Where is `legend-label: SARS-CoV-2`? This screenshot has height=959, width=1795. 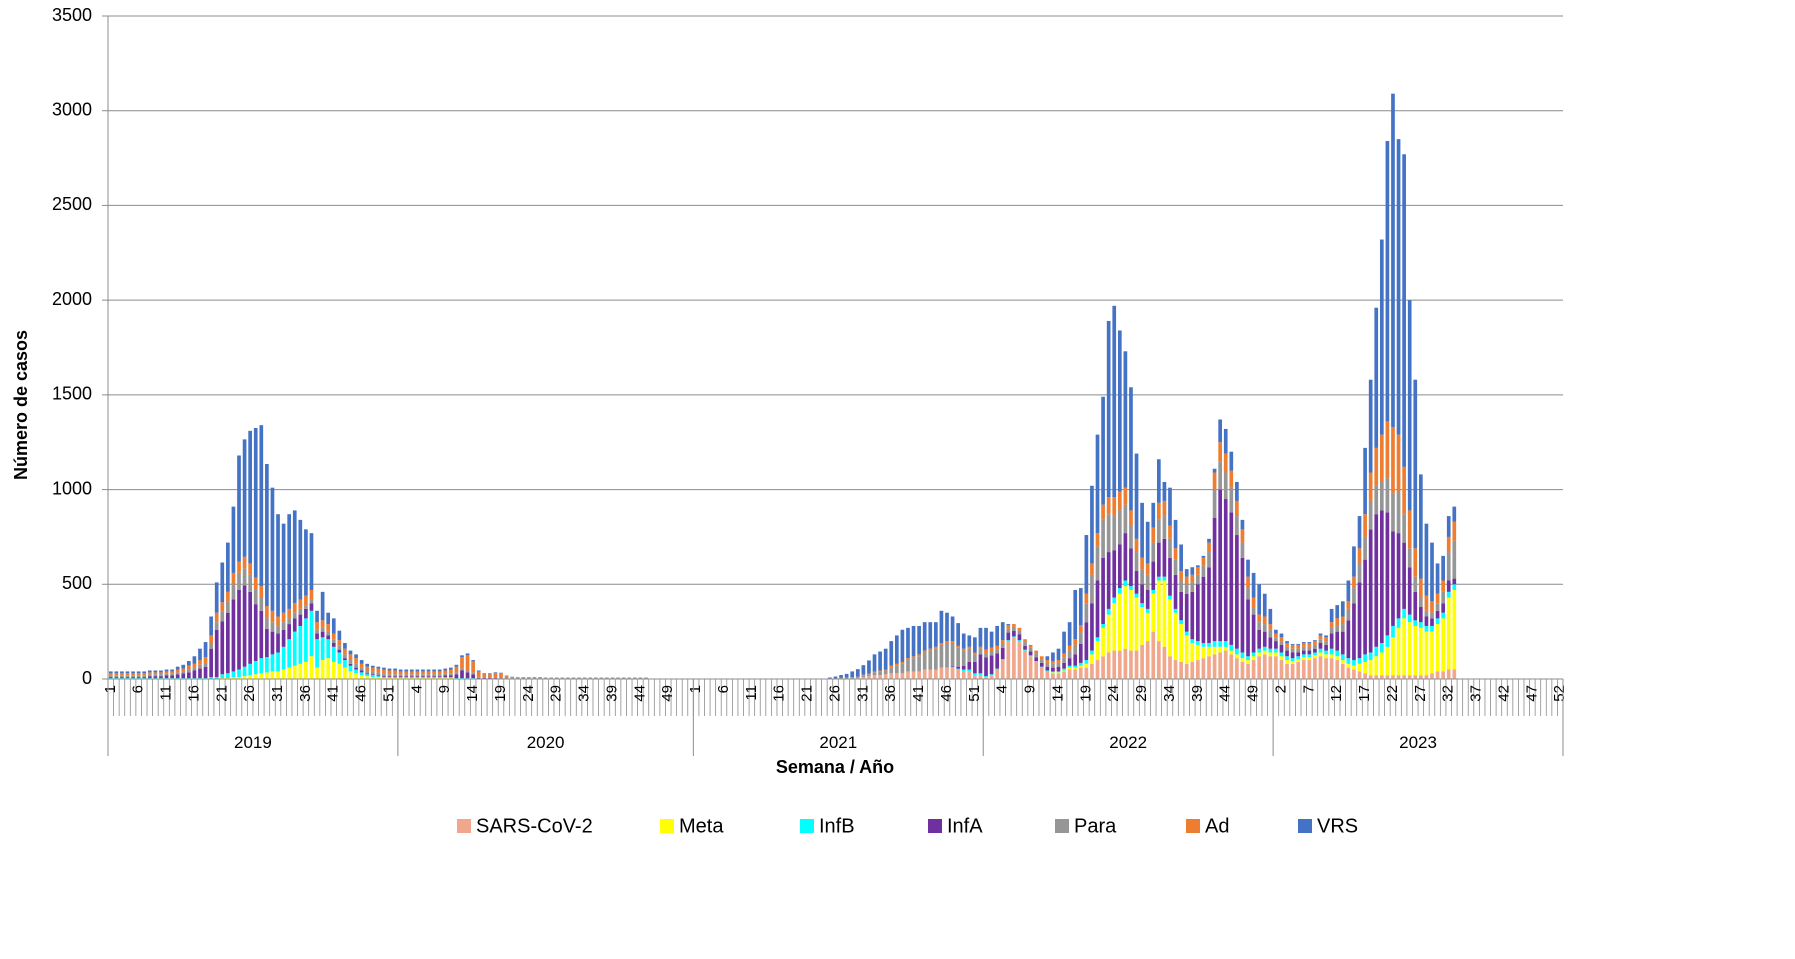
legend-label: SARS-CoV-2 is located at coordinates (534, 826).